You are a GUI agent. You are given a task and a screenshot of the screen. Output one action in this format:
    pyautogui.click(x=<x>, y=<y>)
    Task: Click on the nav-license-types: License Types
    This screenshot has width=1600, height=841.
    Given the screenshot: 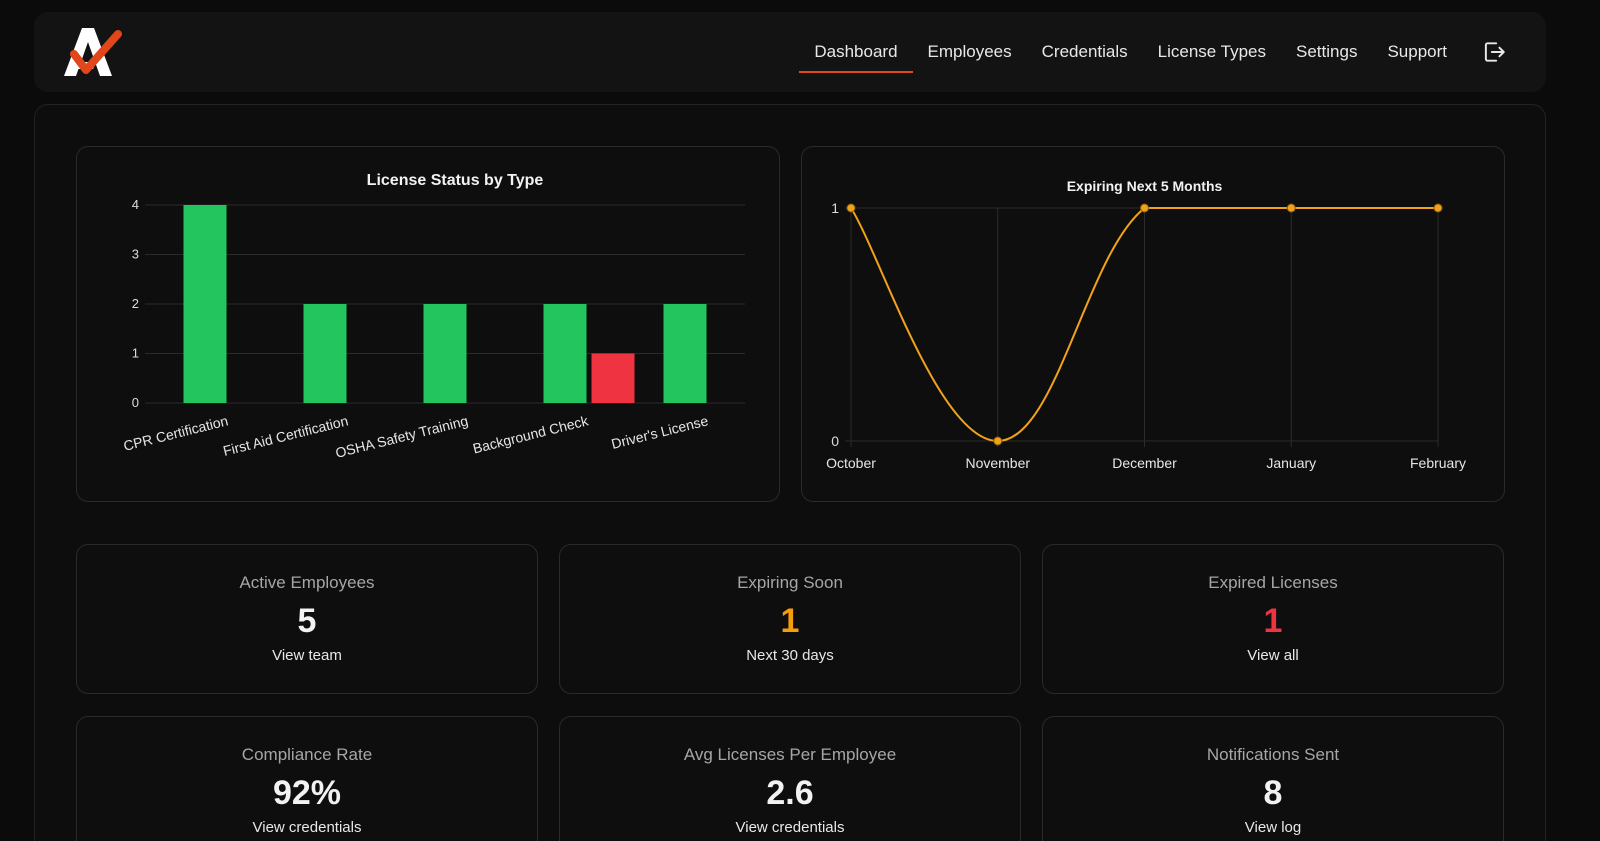 What is the action you would take?
    pyautogui.click(x=1212, y=51)
    